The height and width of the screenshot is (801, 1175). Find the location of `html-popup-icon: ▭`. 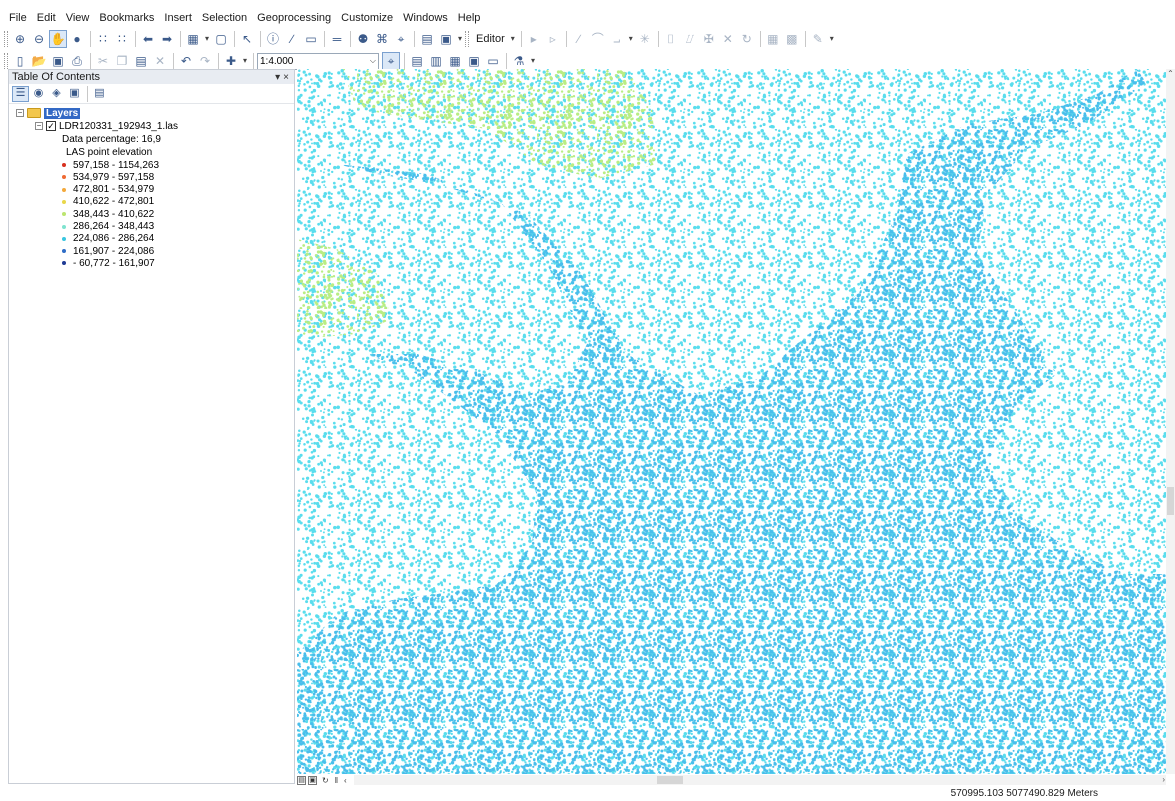

html-popup-icon: ▭ is located at coordinates (311, 39).